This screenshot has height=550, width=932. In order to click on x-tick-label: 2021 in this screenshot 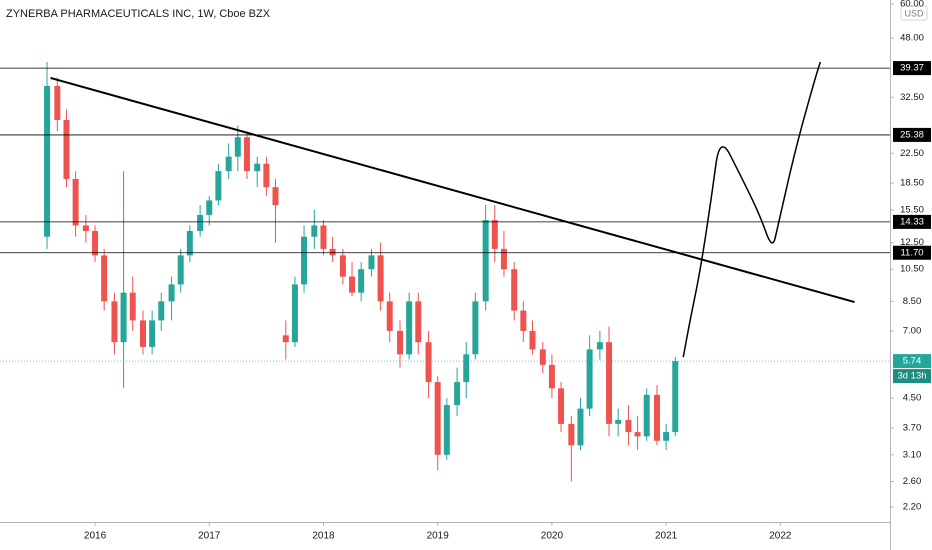, I will do `click(666, 536)`.